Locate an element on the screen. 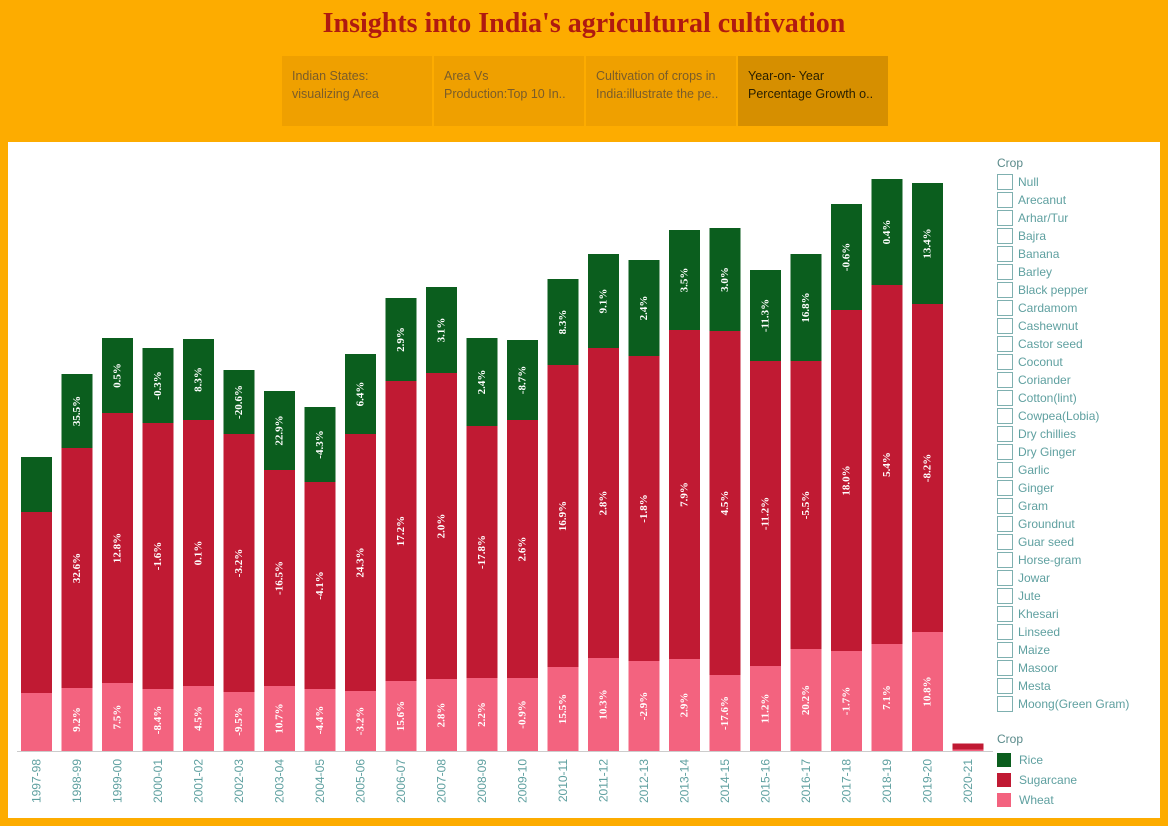 Image resolution: width=1168 pixels, height=826 pixels. tab-area-vs-production: Area Vs Production:Top 10 In.. is located at coordinates (509, 91).